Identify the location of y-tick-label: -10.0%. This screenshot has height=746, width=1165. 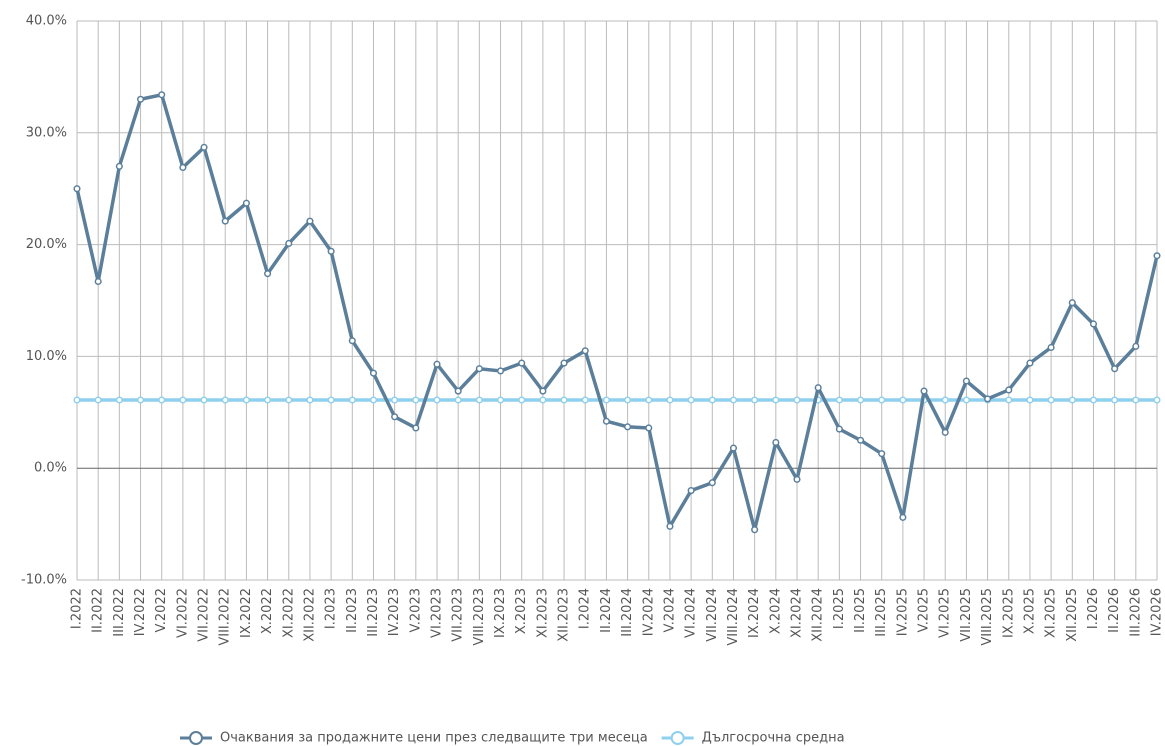
(44, 580).